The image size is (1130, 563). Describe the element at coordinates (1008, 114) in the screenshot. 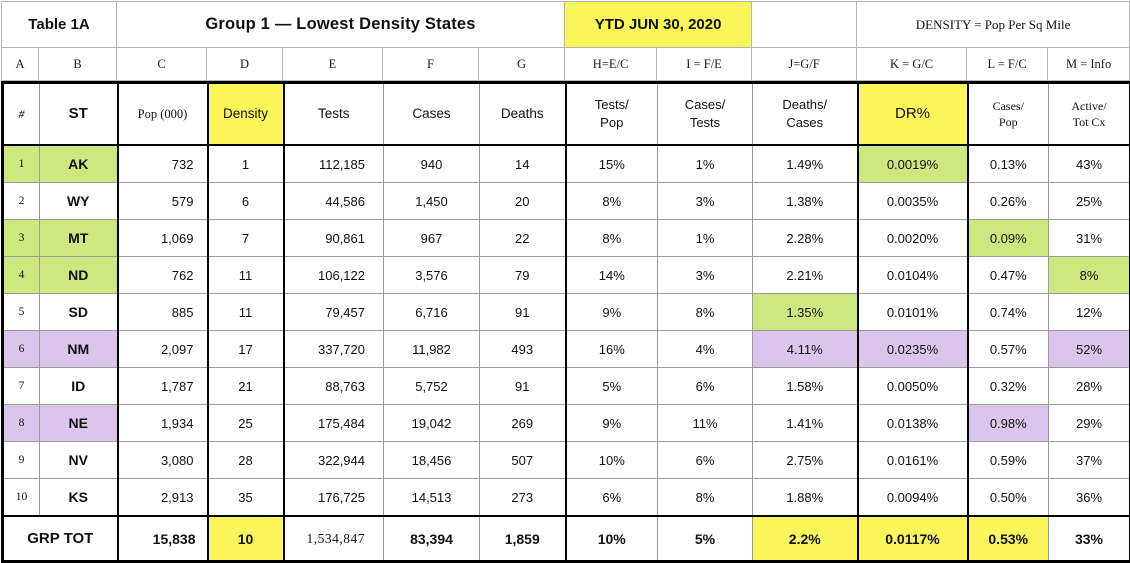

I see `cases-pop-header: Cases/ Pop` at that location.